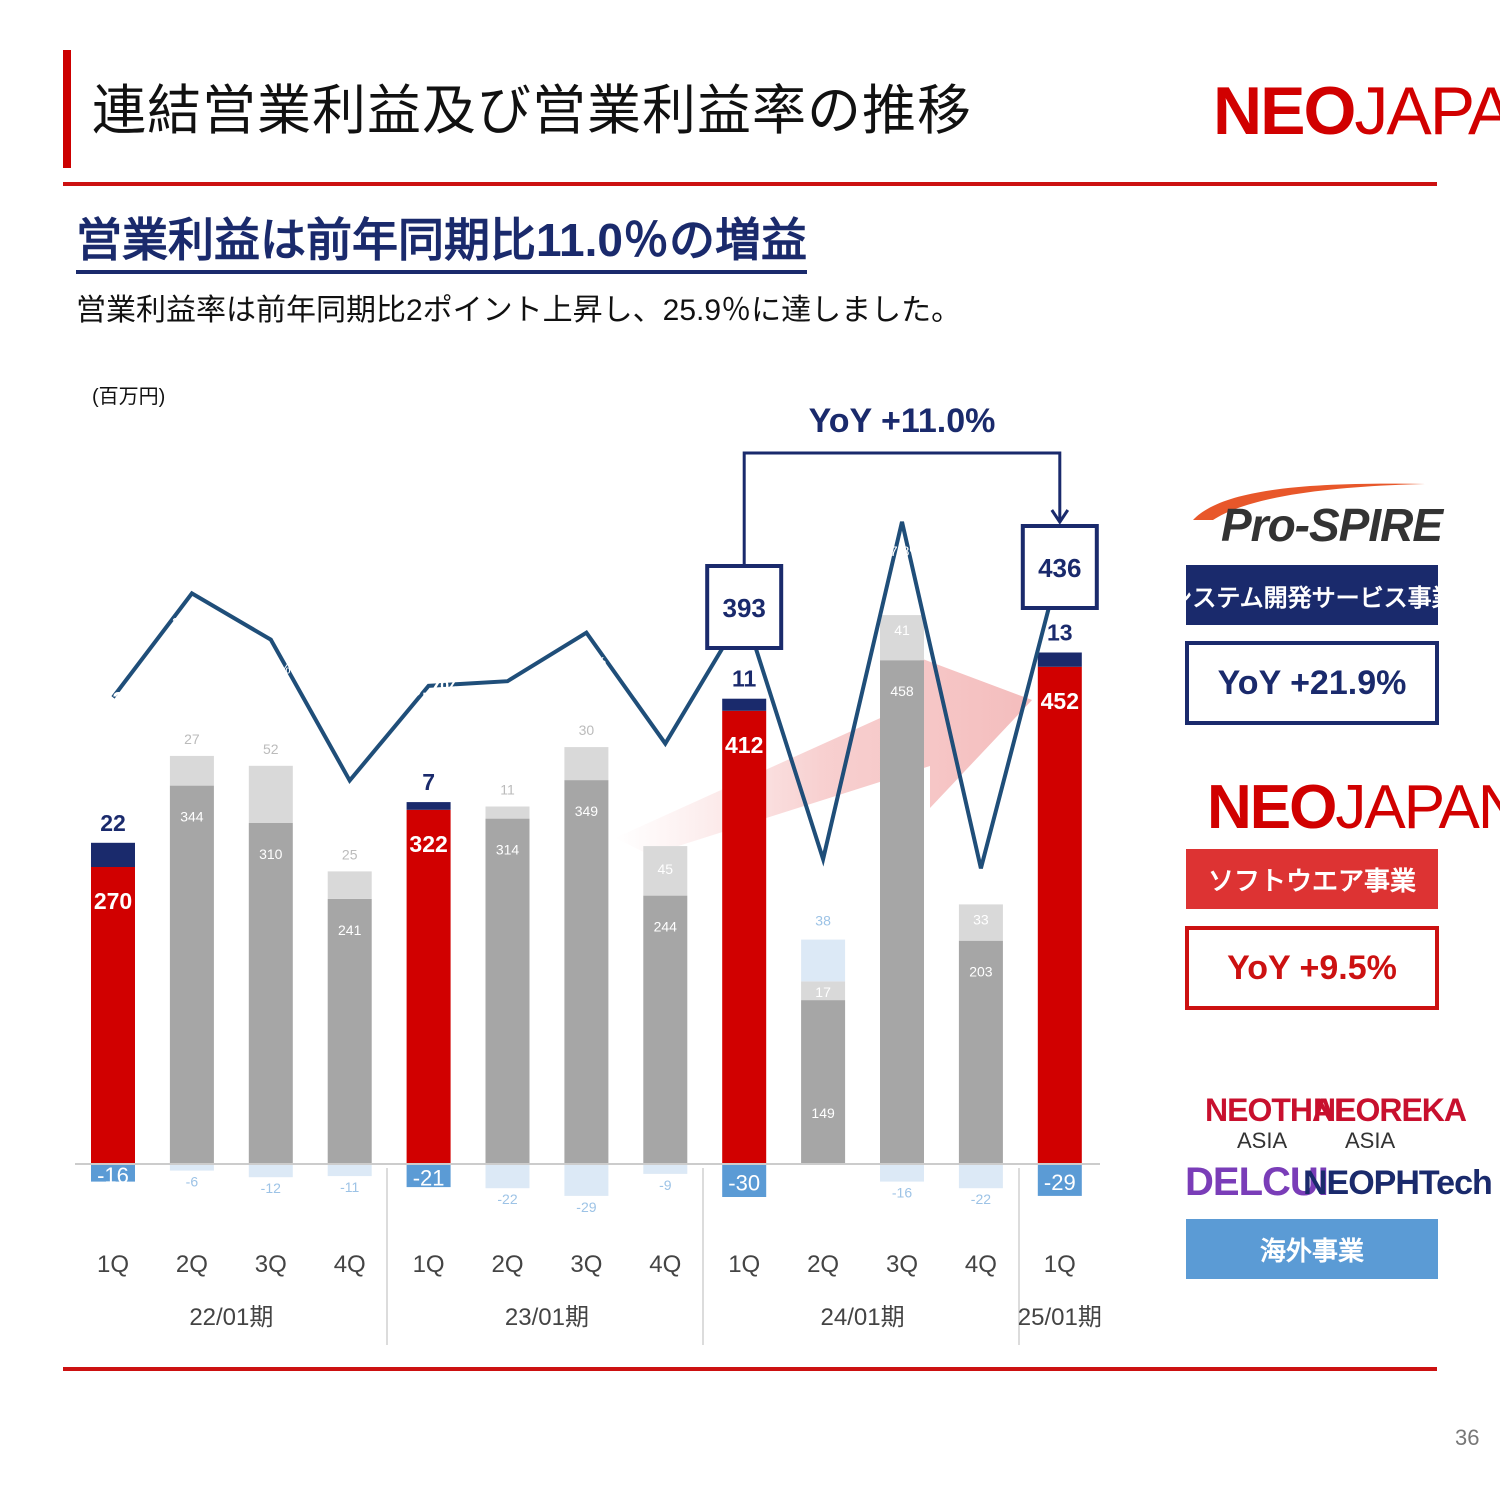  What do you see at coordinates (428, 844) in the screenshot?
I see `label-software-value: 322` at bounding box center [428, 844].